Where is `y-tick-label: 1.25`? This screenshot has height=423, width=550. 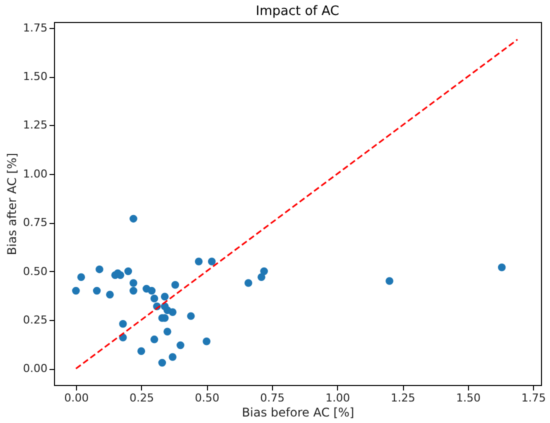 y-tick-label: 1.25 is located at coordinates (35, 125).